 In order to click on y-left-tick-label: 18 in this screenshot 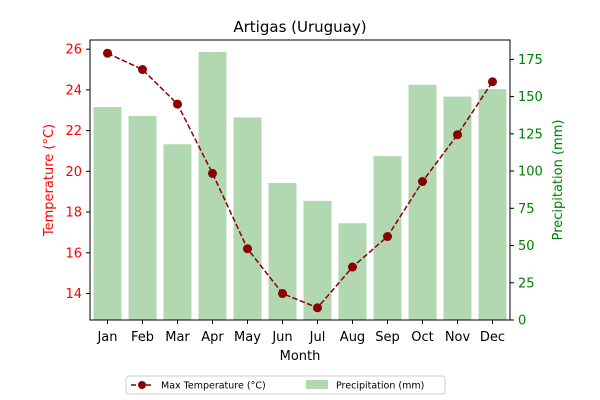, I will do `click(73, 213)`.